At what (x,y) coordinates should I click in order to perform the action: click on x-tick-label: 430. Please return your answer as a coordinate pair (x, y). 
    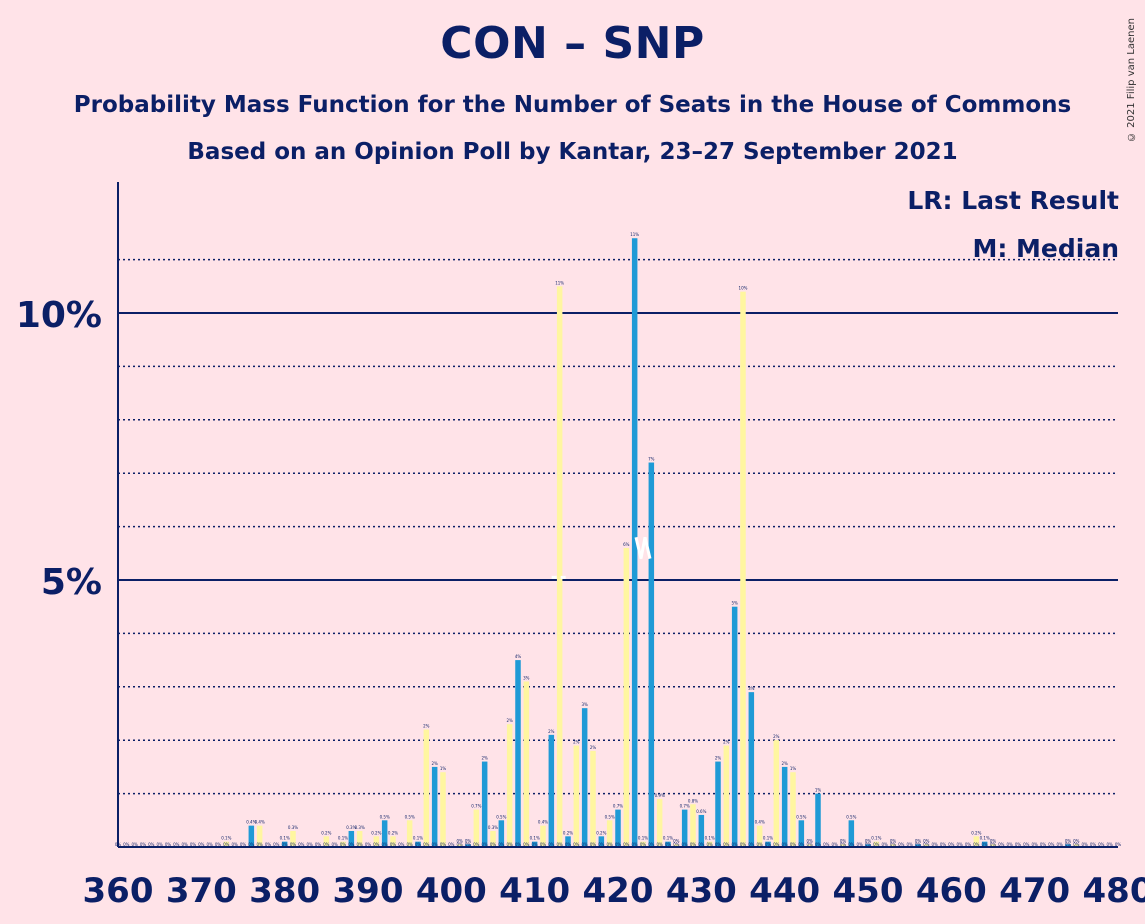
    Looking at the image, I should click on (701, 891).